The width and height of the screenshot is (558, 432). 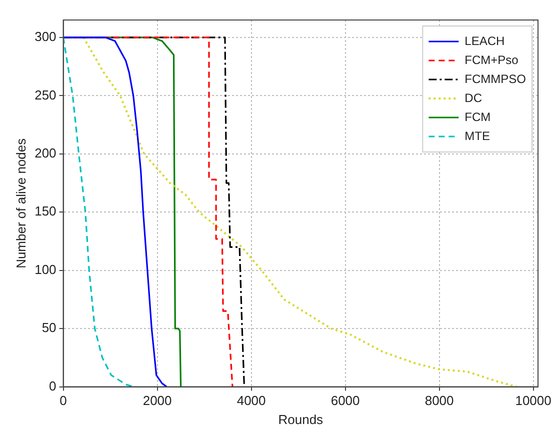 What do you see at coordinates (477, 135) in the screenshot?
I see `legend-label: MTE` at bounding box center [477, 135].